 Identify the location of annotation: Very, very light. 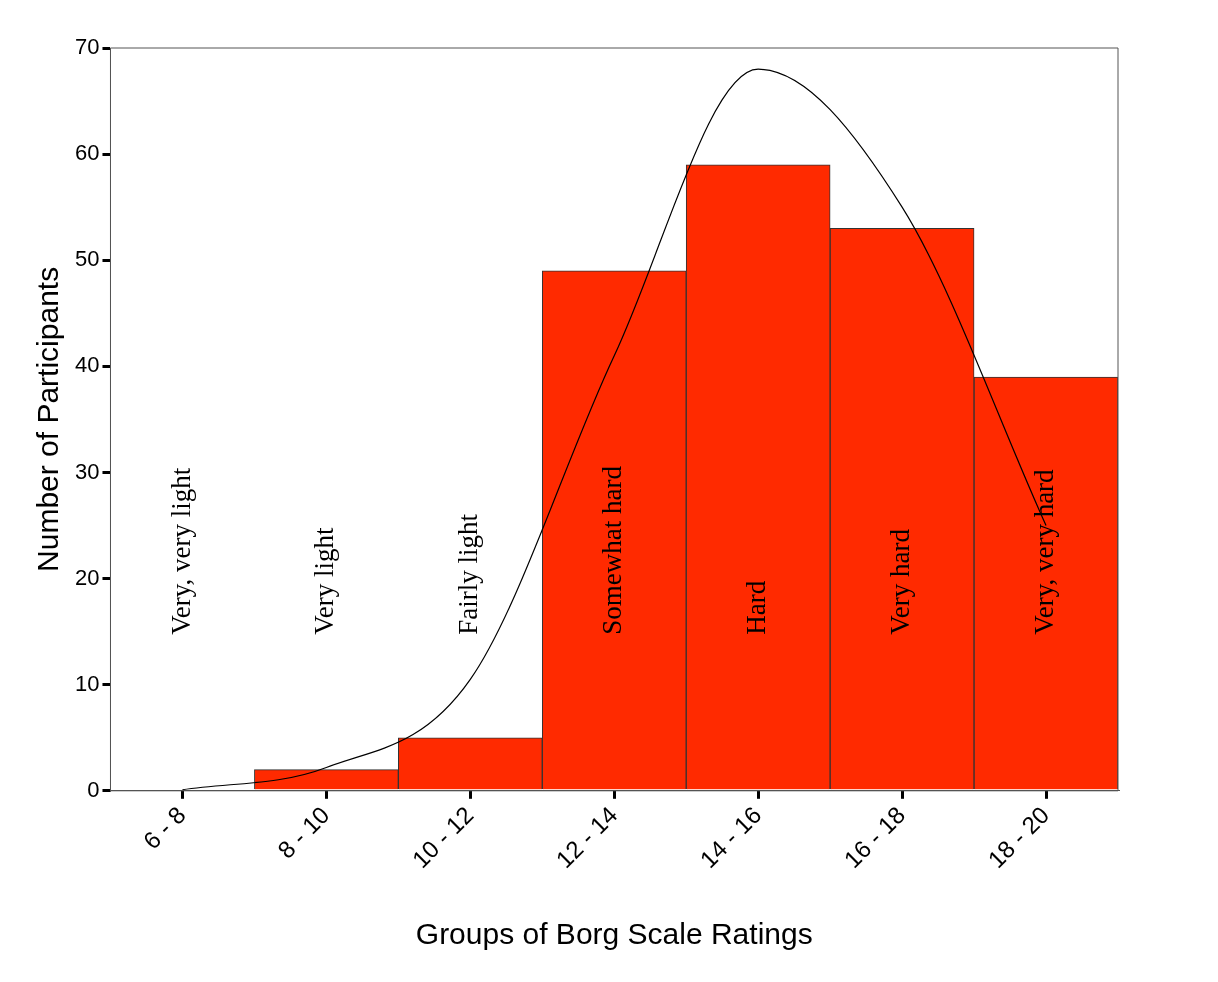
(180, 551).